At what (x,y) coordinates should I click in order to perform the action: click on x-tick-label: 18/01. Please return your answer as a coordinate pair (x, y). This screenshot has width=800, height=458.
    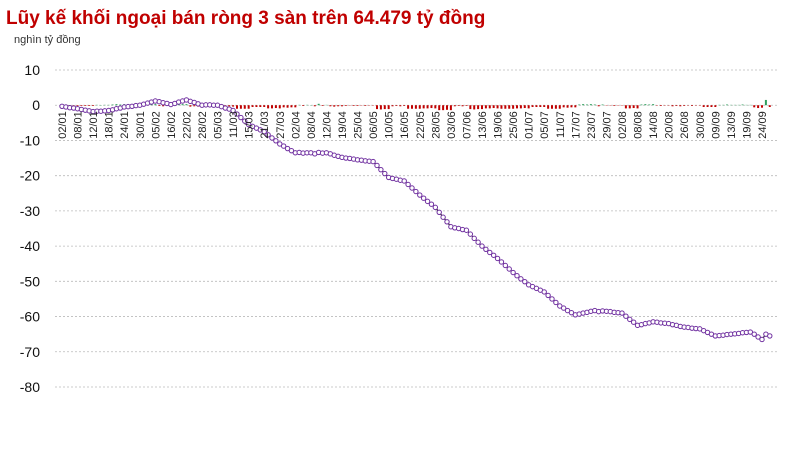
    Looking at the image, I should click on (110, 125).